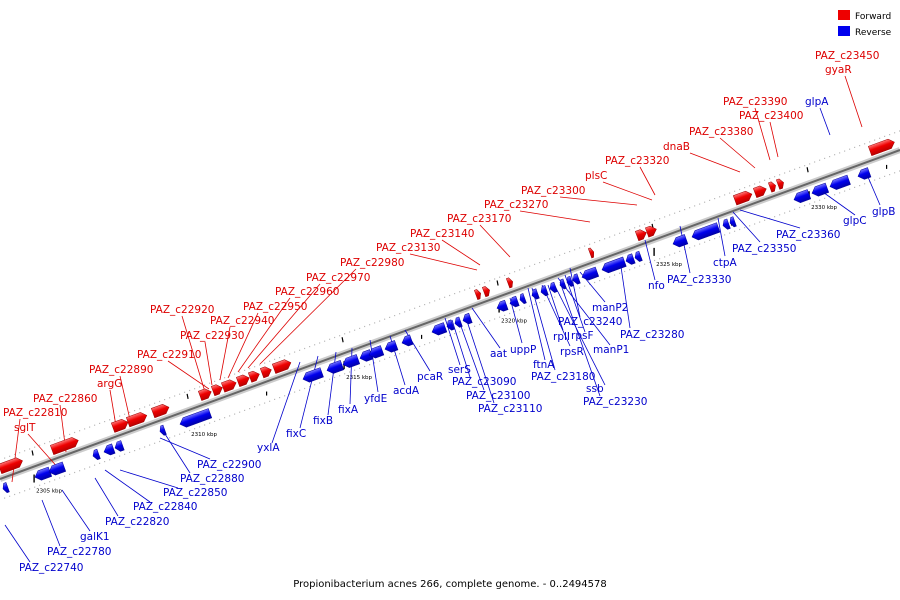 This screenshot has width=900, height=600. I want to click on gene-label: ctpA, so click(725, 263).